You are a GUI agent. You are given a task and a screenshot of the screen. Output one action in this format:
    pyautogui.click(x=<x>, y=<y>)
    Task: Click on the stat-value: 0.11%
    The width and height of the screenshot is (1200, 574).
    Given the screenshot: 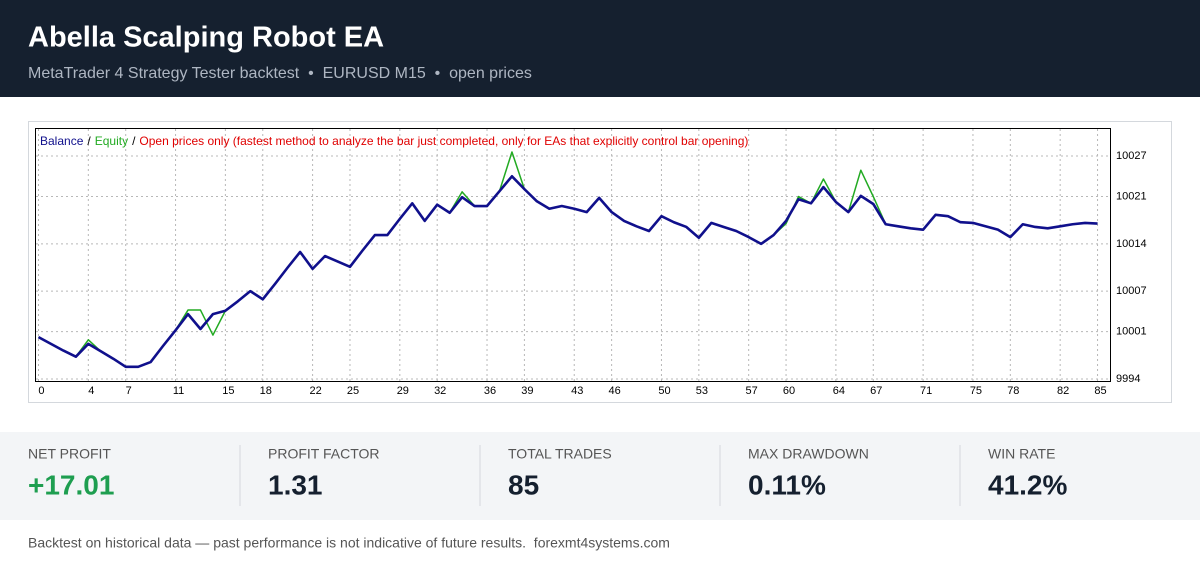 What is the action you would take?
    pyautogui.click(x=787, y=484)
    